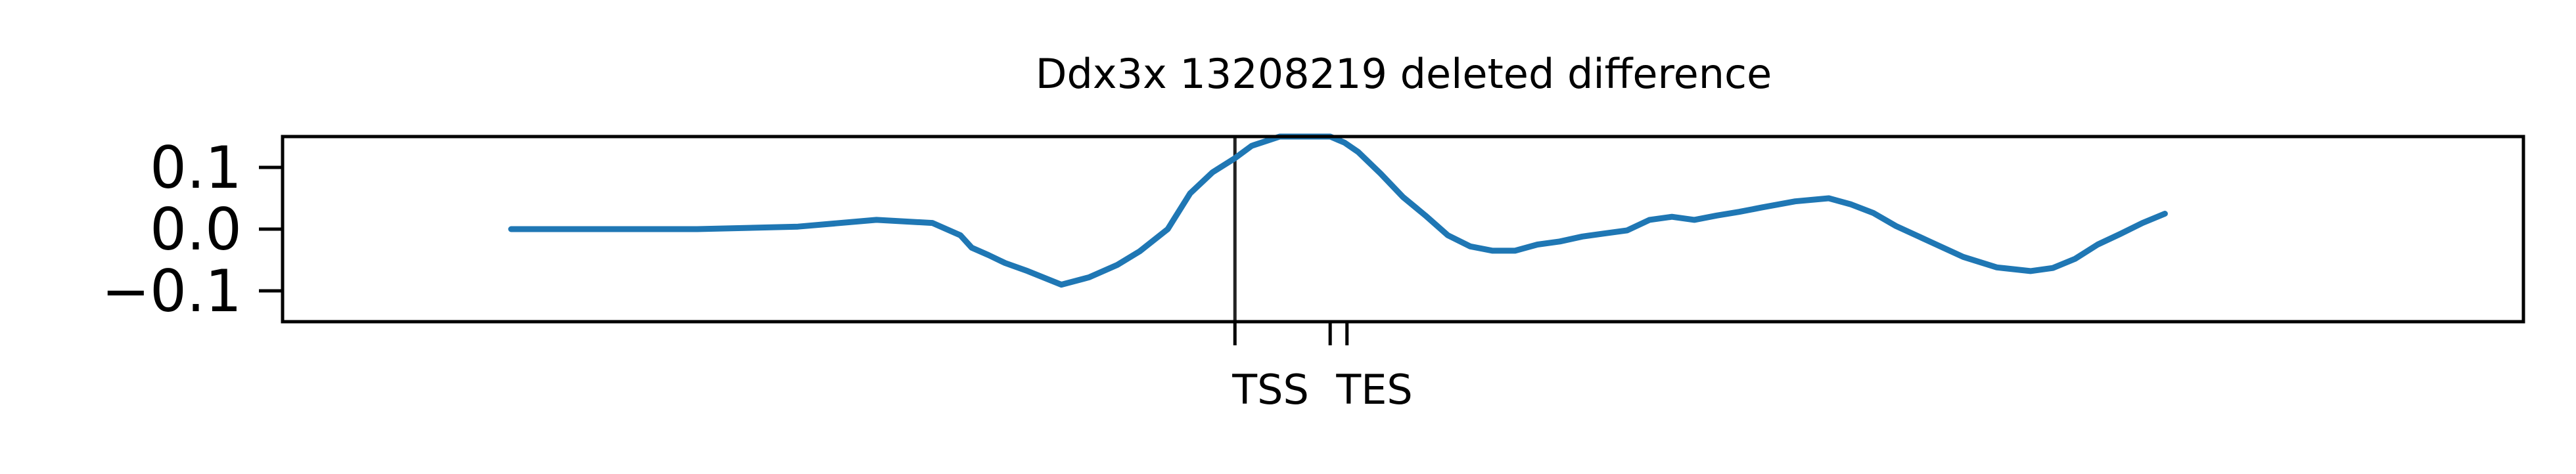 This screenshot has height=474, width=2576. I want to click on x-tick-label-tes: TES, so click(1373, 390).